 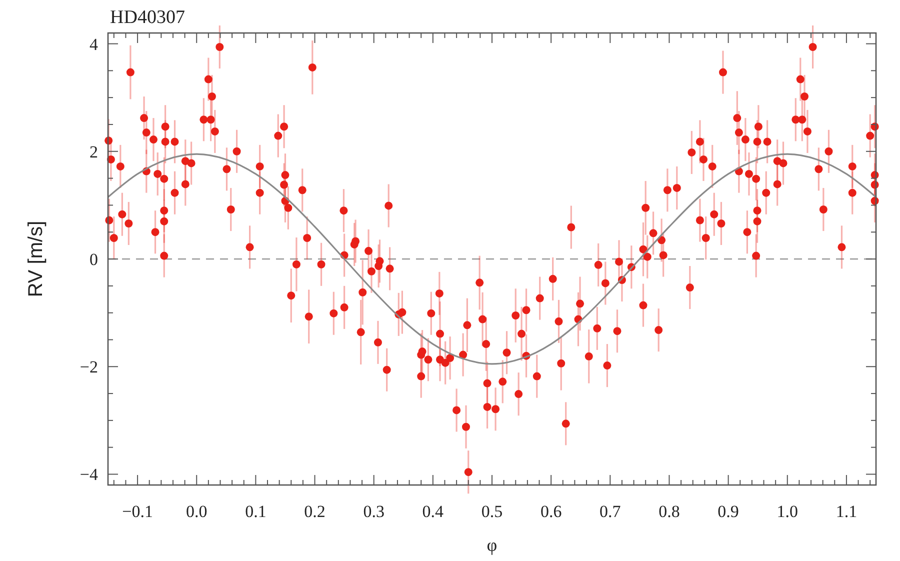 What do you see at coordinates (669, 511) in the screenshot?
I see `x-tick-label: 0.8` at bounding box center [669, 511].